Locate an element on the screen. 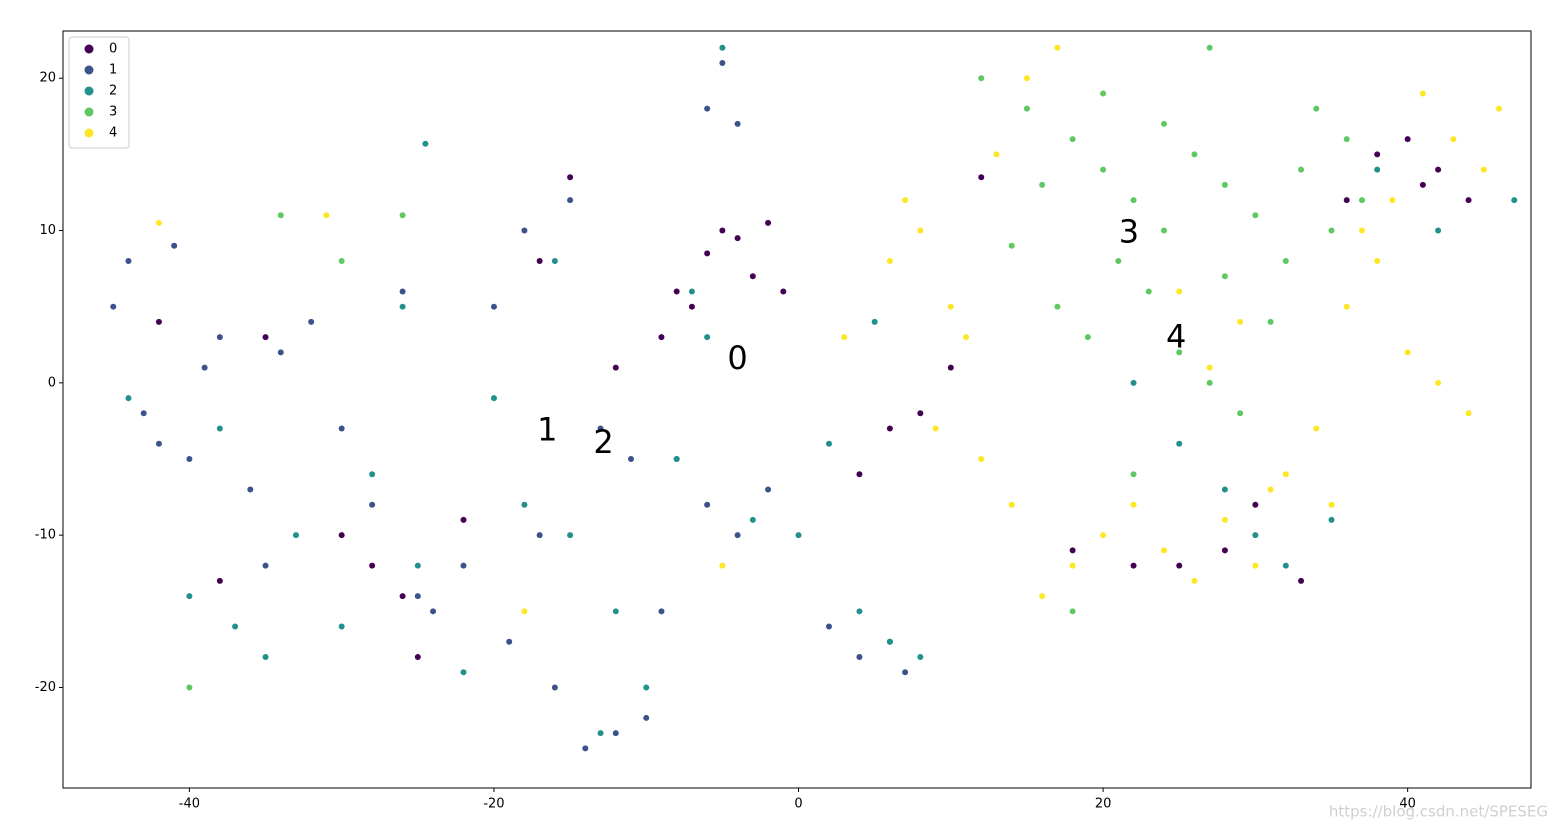 The image size is (1557, 829). legend-label: 2 is located at coordinates (113, 91).